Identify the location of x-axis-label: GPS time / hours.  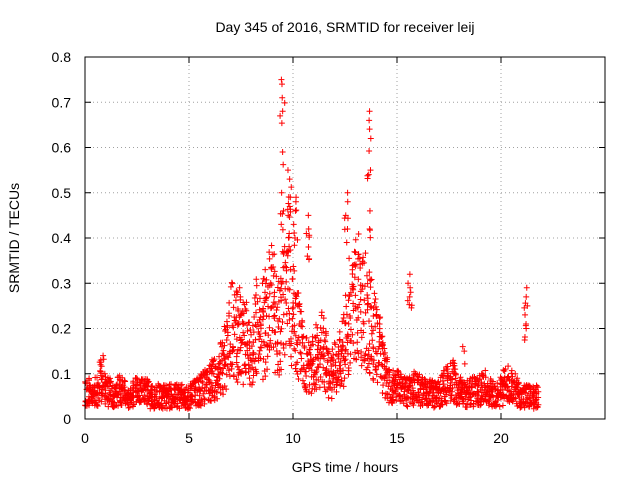
(345, 467).